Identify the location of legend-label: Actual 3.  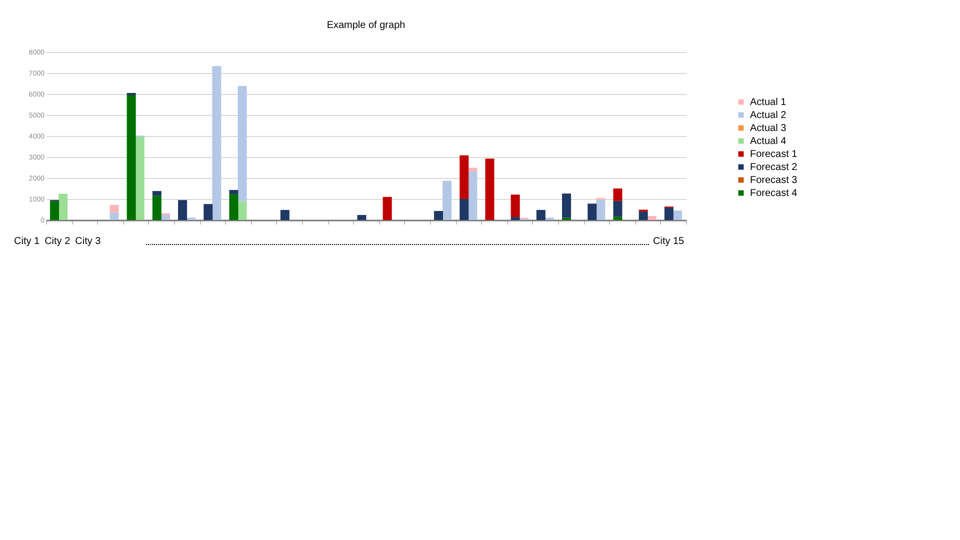
(768, 128).